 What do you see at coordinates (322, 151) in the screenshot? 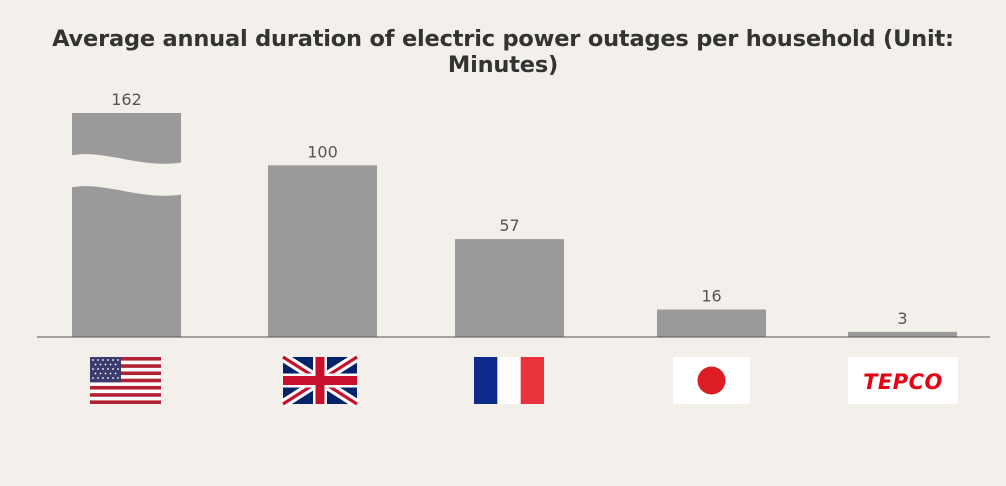
I see `value-label: 100` at bounding box center [322, 151].